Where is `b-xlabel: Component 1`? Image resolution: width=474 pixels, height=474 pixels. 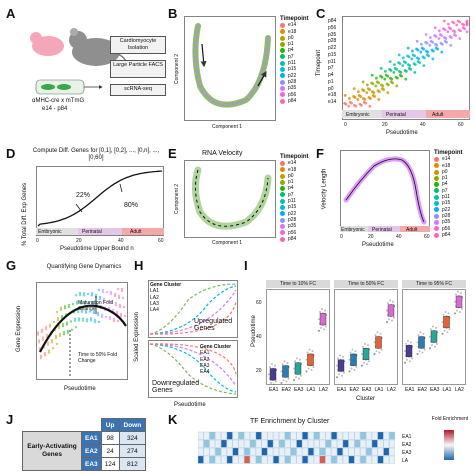
b-xlabel: Component 1 is located at coordinates (227, 127).